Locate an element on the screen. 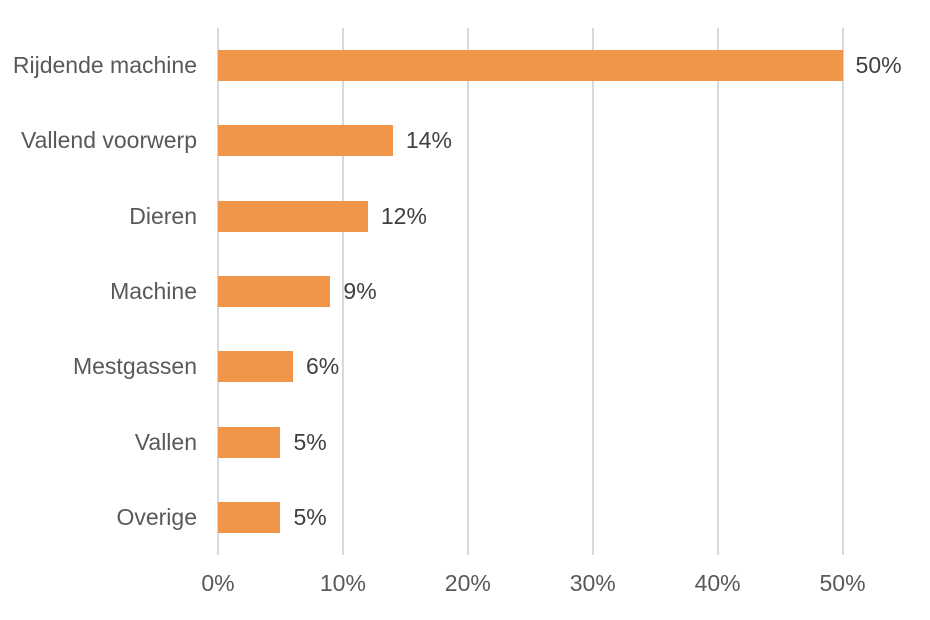 The height and width of the screenshot is (620, 930). x-tick-label: 10% is located at coordinates (342, 583).